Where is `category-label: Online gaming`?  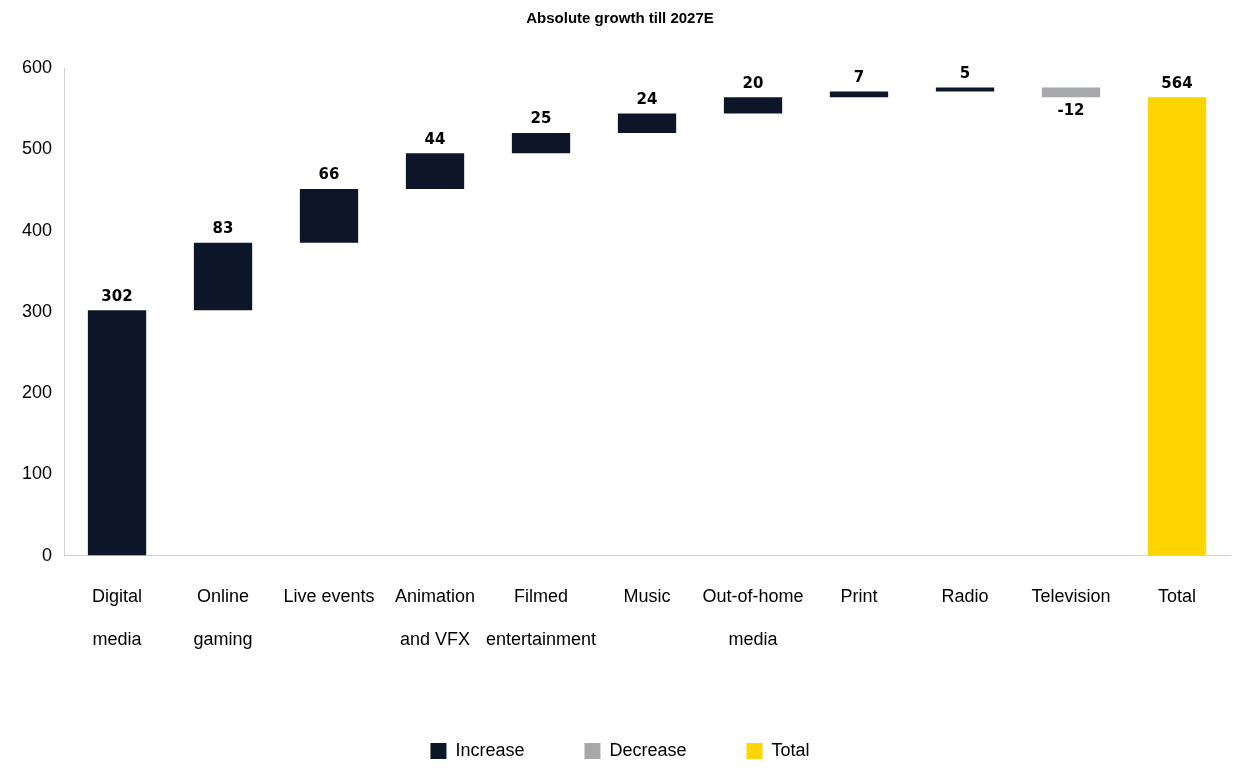 category-label: Online gaming is located at coordinates (223, 618).